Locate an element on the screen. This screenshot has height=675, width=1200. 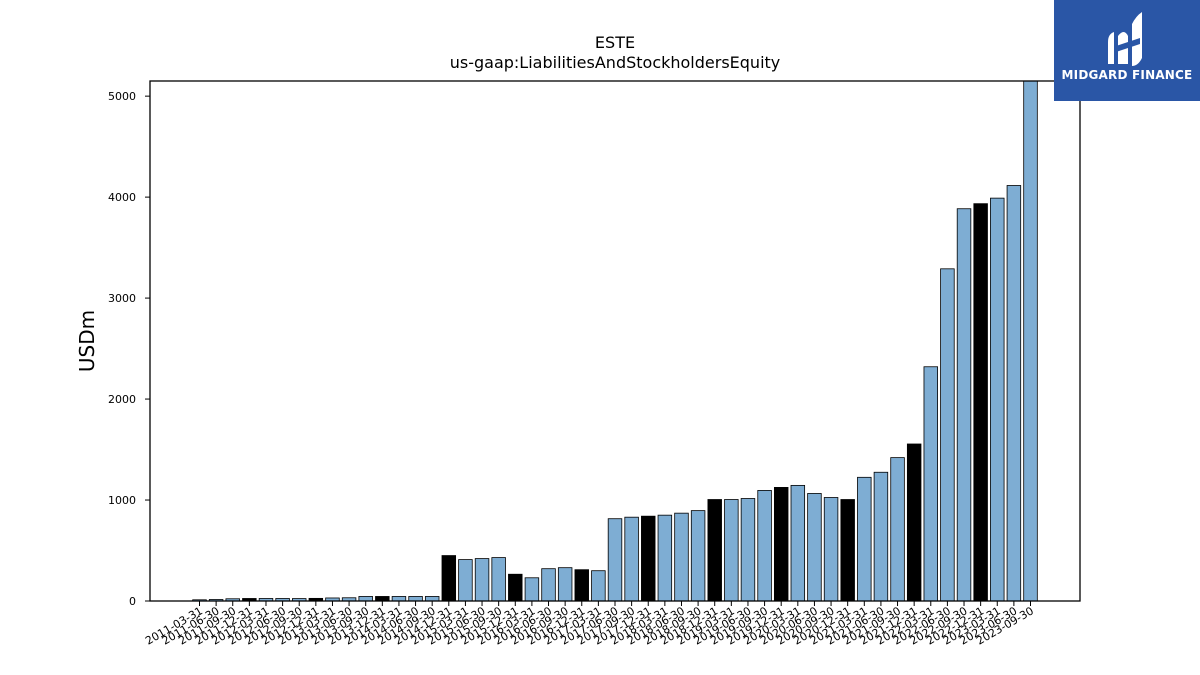
brand-name: MIDGARD FINANCE is located at coordinates (1127, 75).